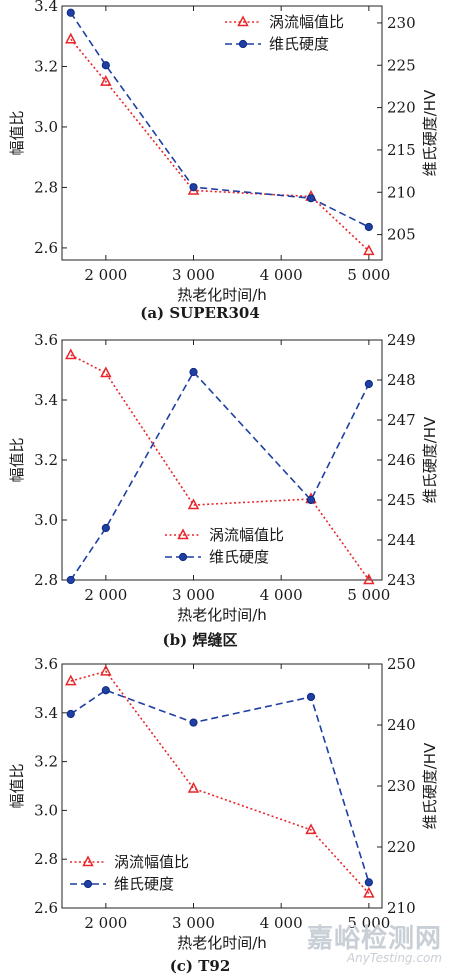 This screenshot has width=450, height=977. What do you see at coordinates (401, 460) in the screenshot?
I see `y-tick-label-right: 246` at bounding box center [401, 460].